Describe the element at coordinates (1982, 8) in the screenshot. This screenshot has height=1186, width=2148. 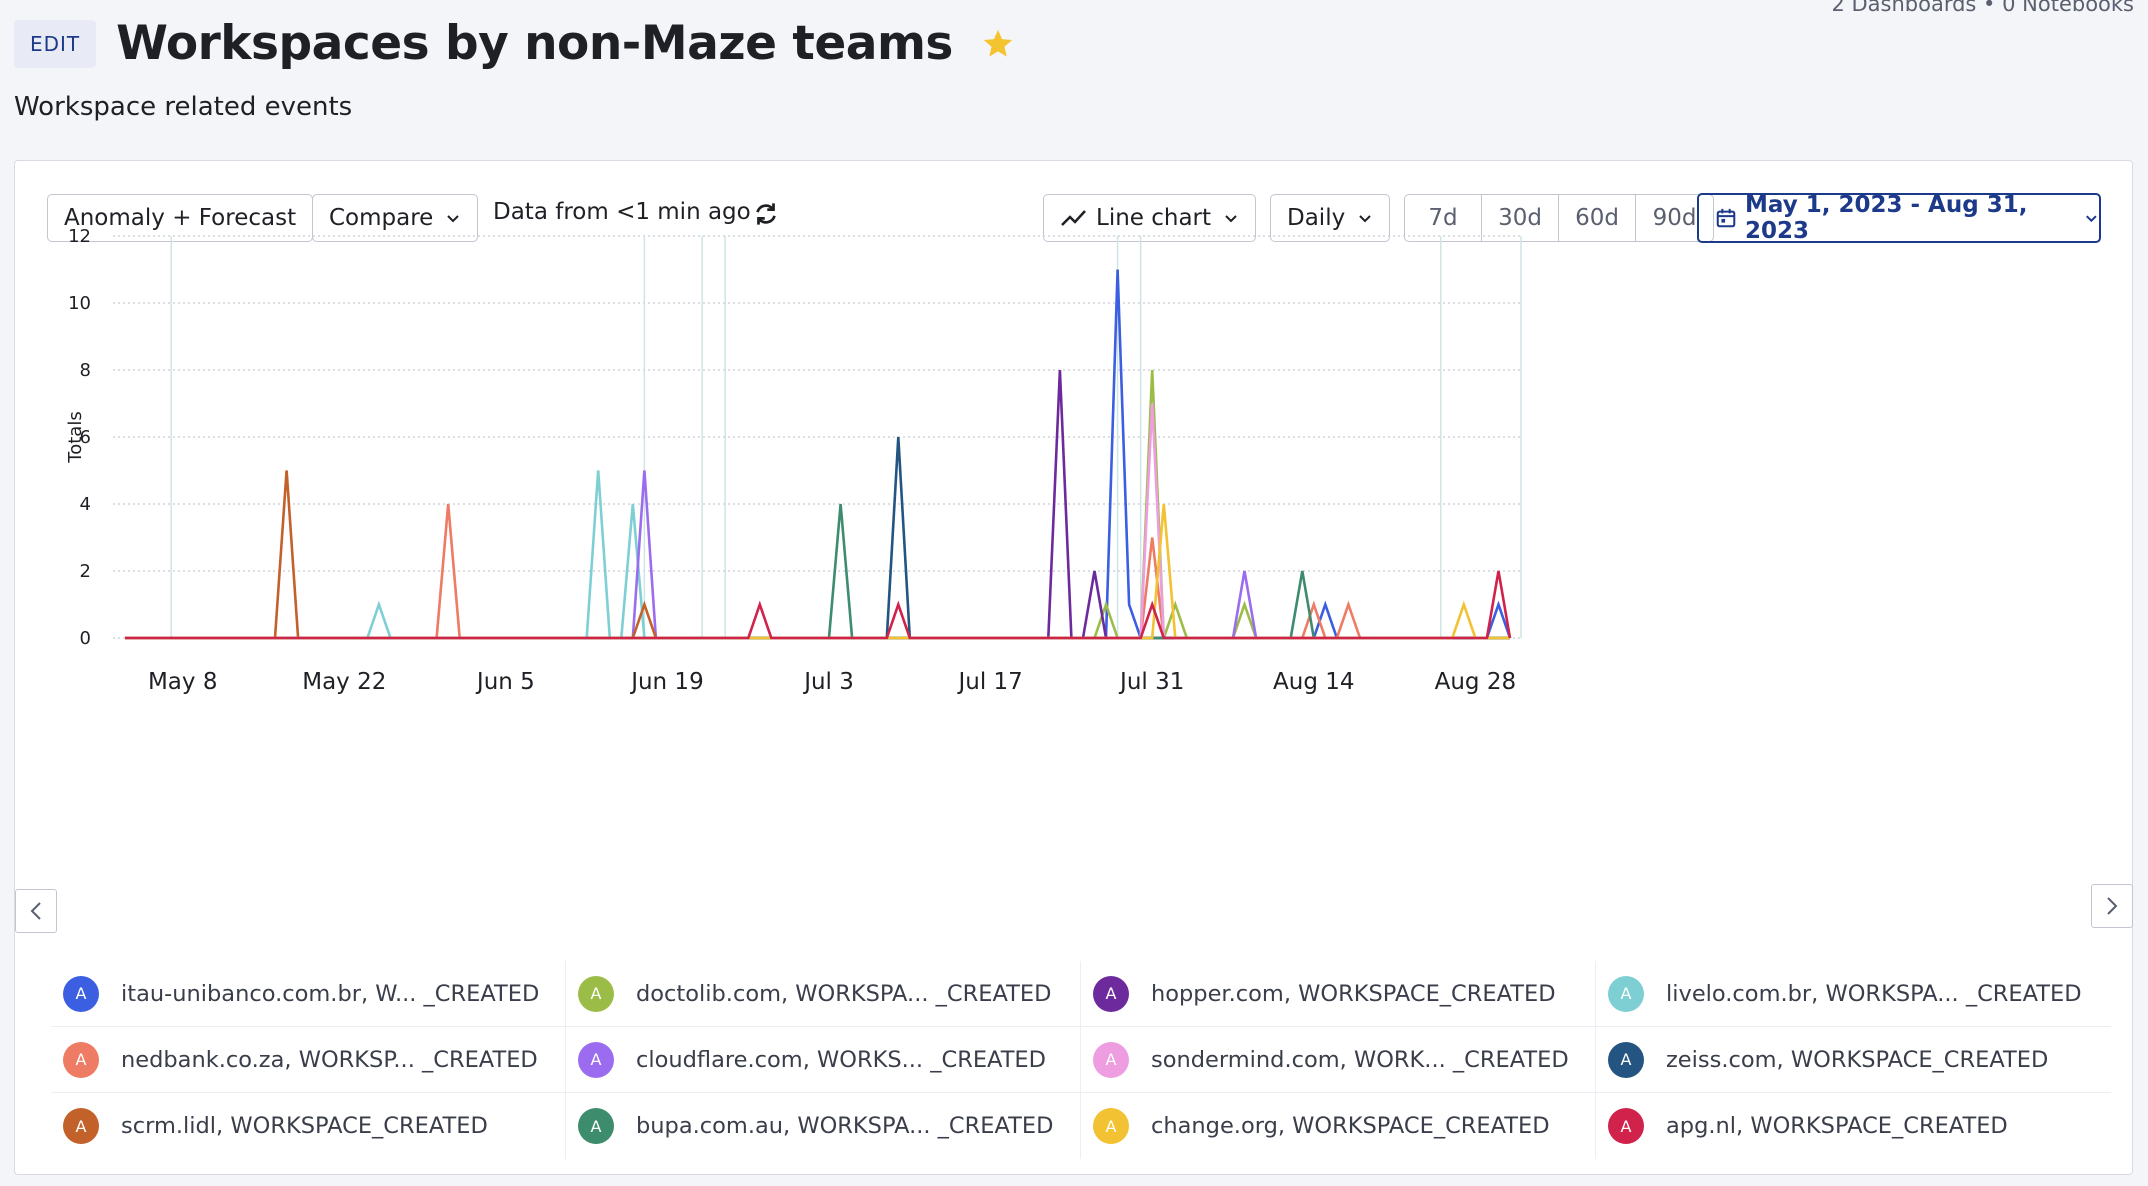
I see `dashboards-notebooks-count: 2 Dashboards • 0 Notebooks` at that location.